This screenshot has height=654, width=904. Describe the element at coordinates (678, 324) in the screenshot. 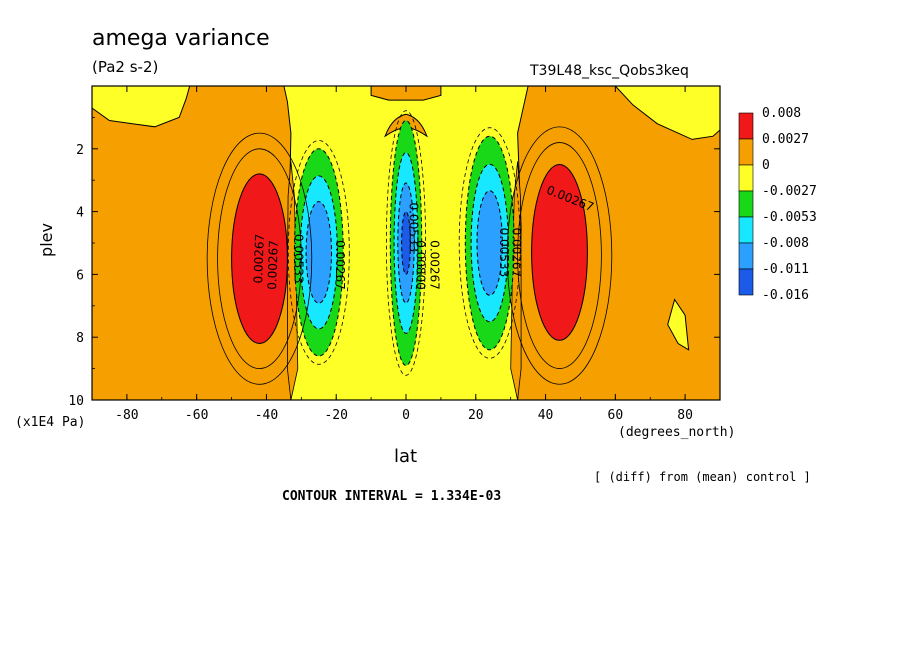

I see `field-yellow-blob` at that location.